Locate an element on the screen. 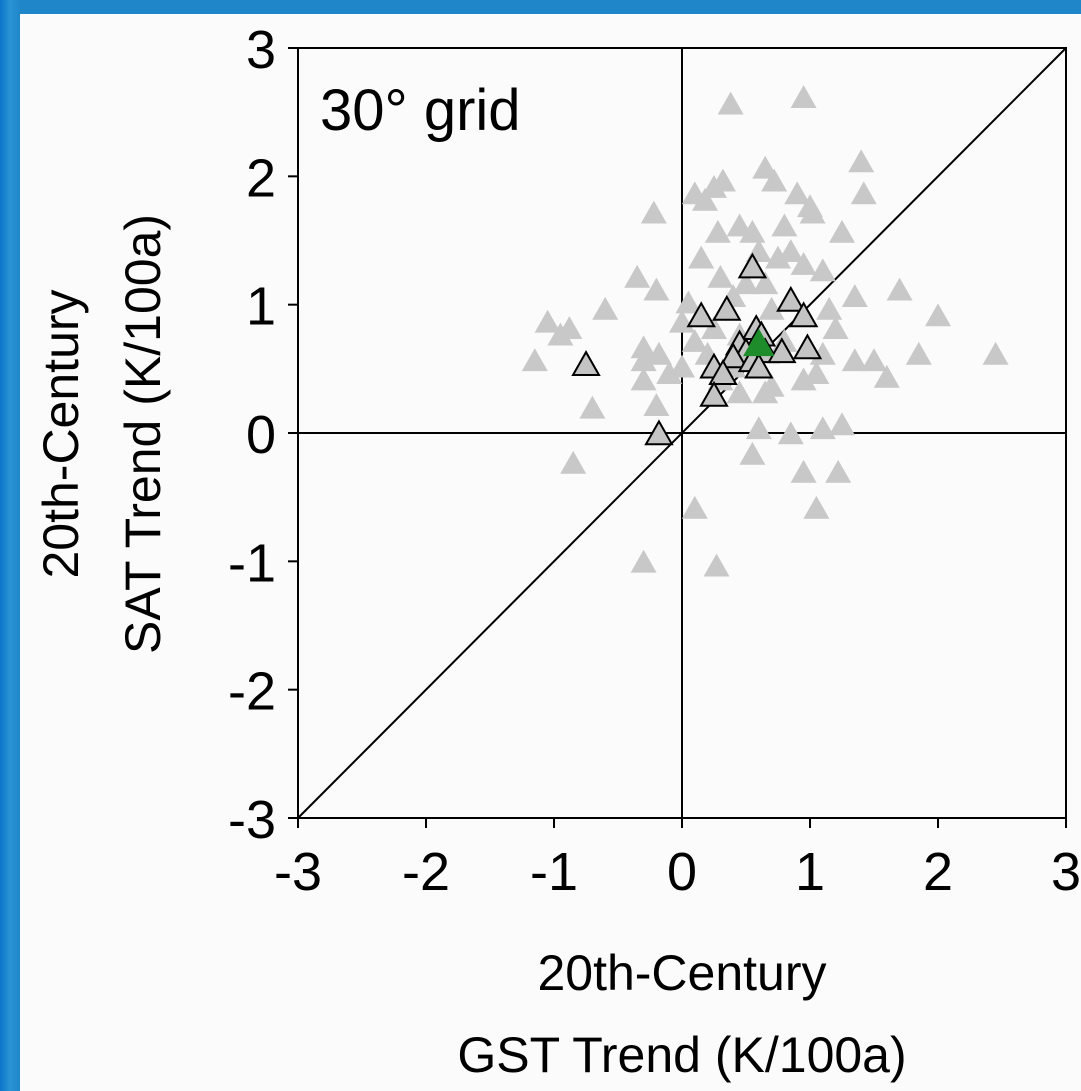 The width and height of the screenshot is (1081, 1091). x-tick-label: -2 is located at coordinates (426, 872).